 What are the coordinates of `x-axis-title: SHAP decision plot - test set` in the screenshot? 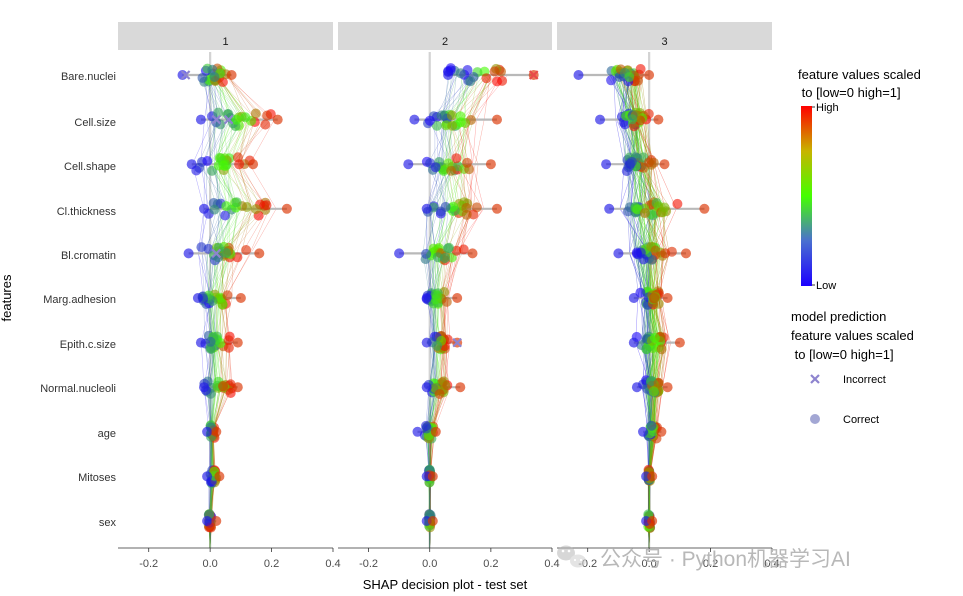 It's located at (445, 584).